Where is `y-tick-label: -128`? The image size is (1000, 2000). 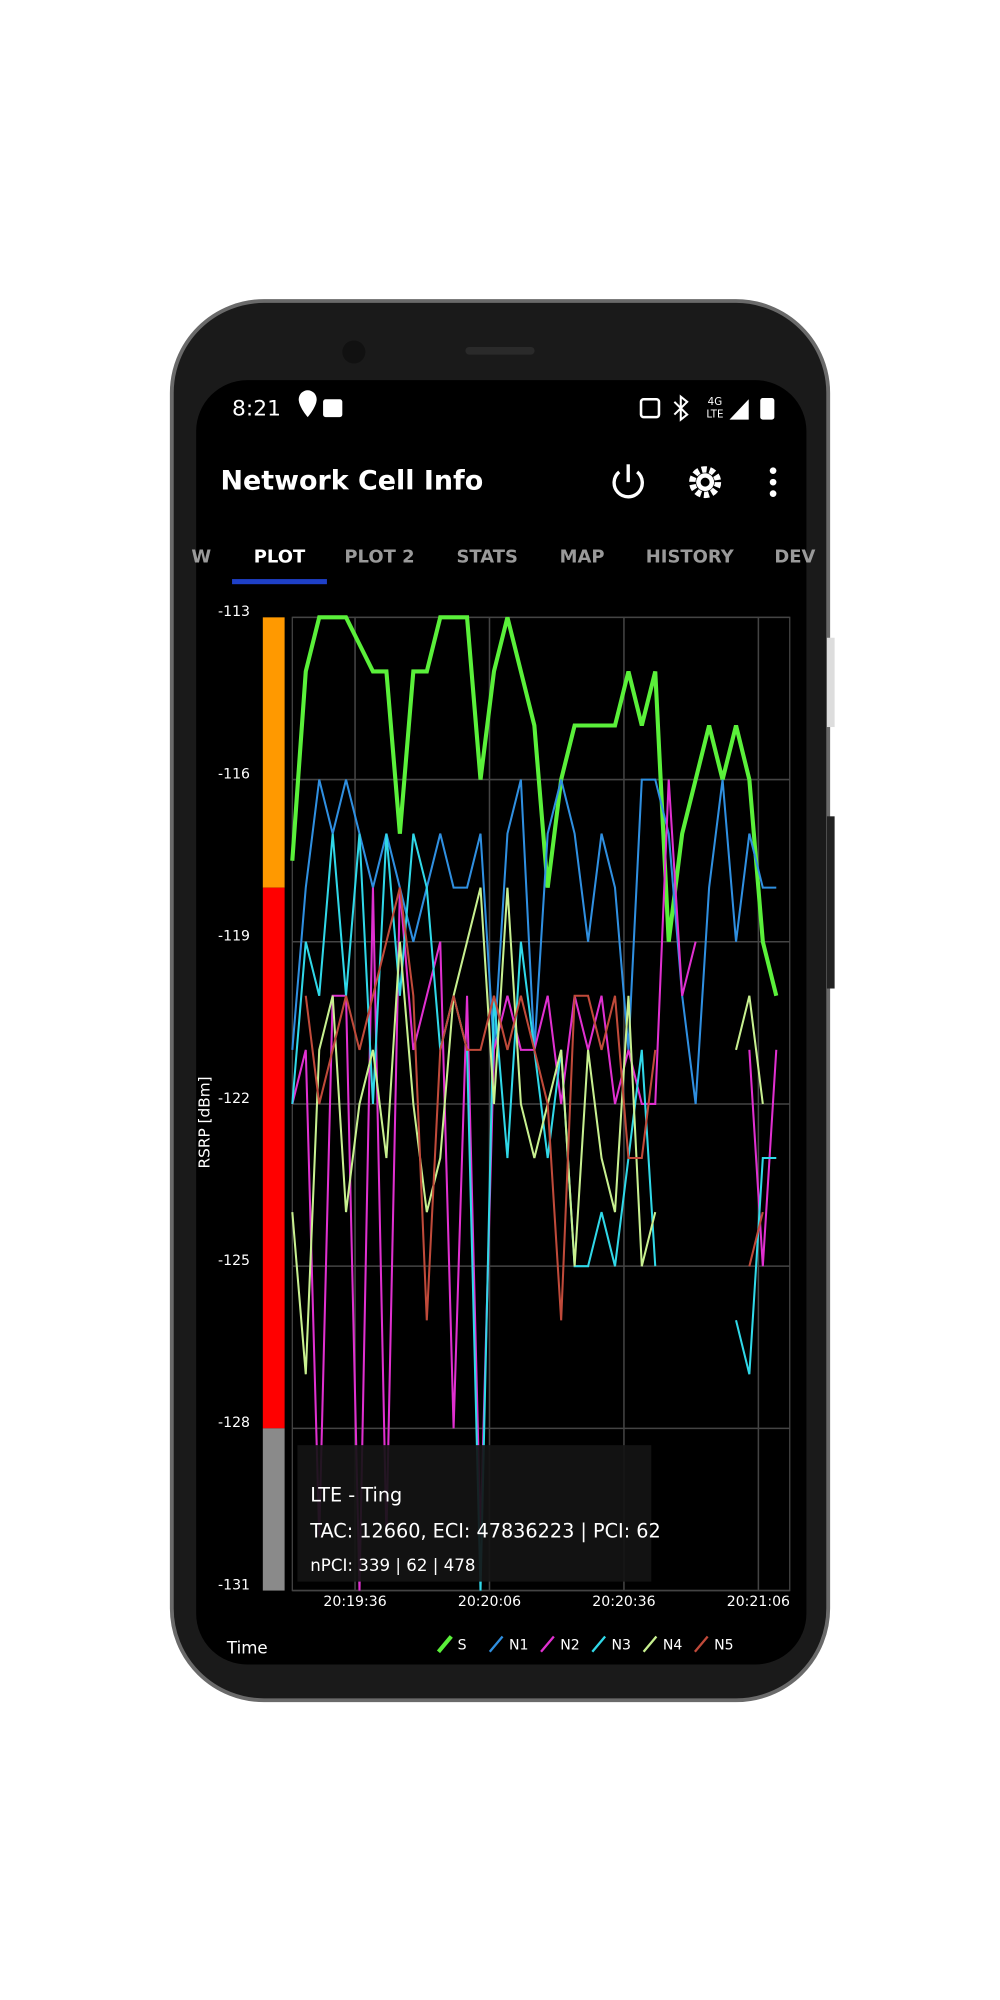 y-tick-label: -128 is located at coordinates (234, 1423).